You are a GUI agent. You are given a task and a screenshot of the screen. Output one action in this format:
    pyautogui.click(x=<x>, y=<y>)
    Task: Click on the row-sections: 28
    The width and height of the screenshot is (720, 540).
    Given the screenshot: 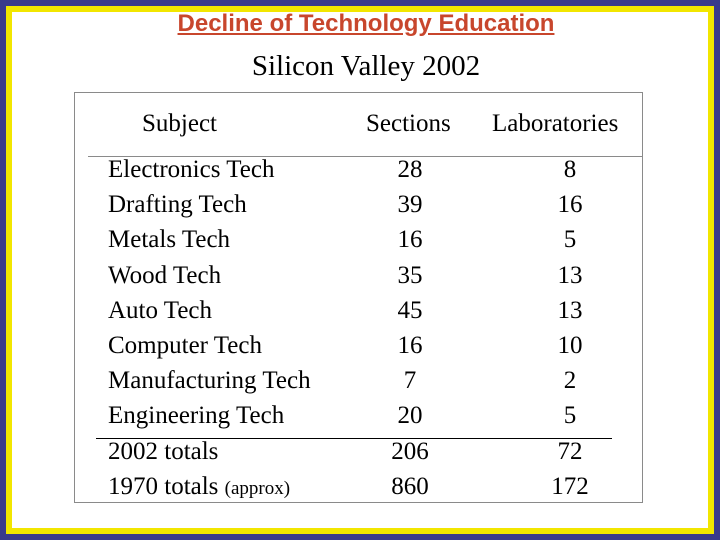 What is the action you would take?
    pyautogui.click(x=410, y=169)
    